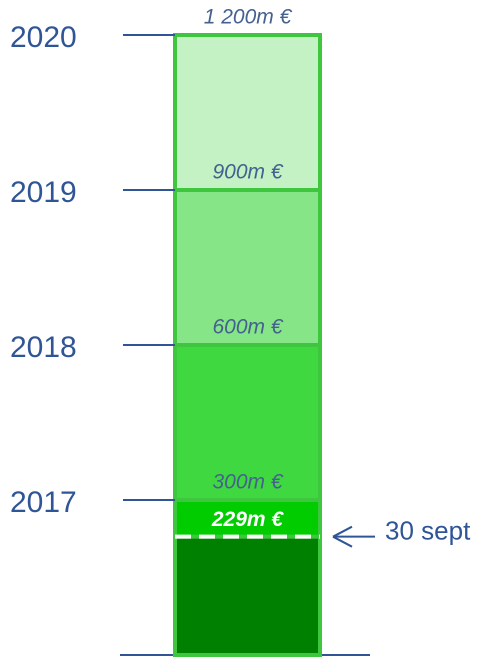  What do you see at coordinates (247, 172) in the screenshot?
I see `level-label: 900m €` at bounding box center [247, 172].